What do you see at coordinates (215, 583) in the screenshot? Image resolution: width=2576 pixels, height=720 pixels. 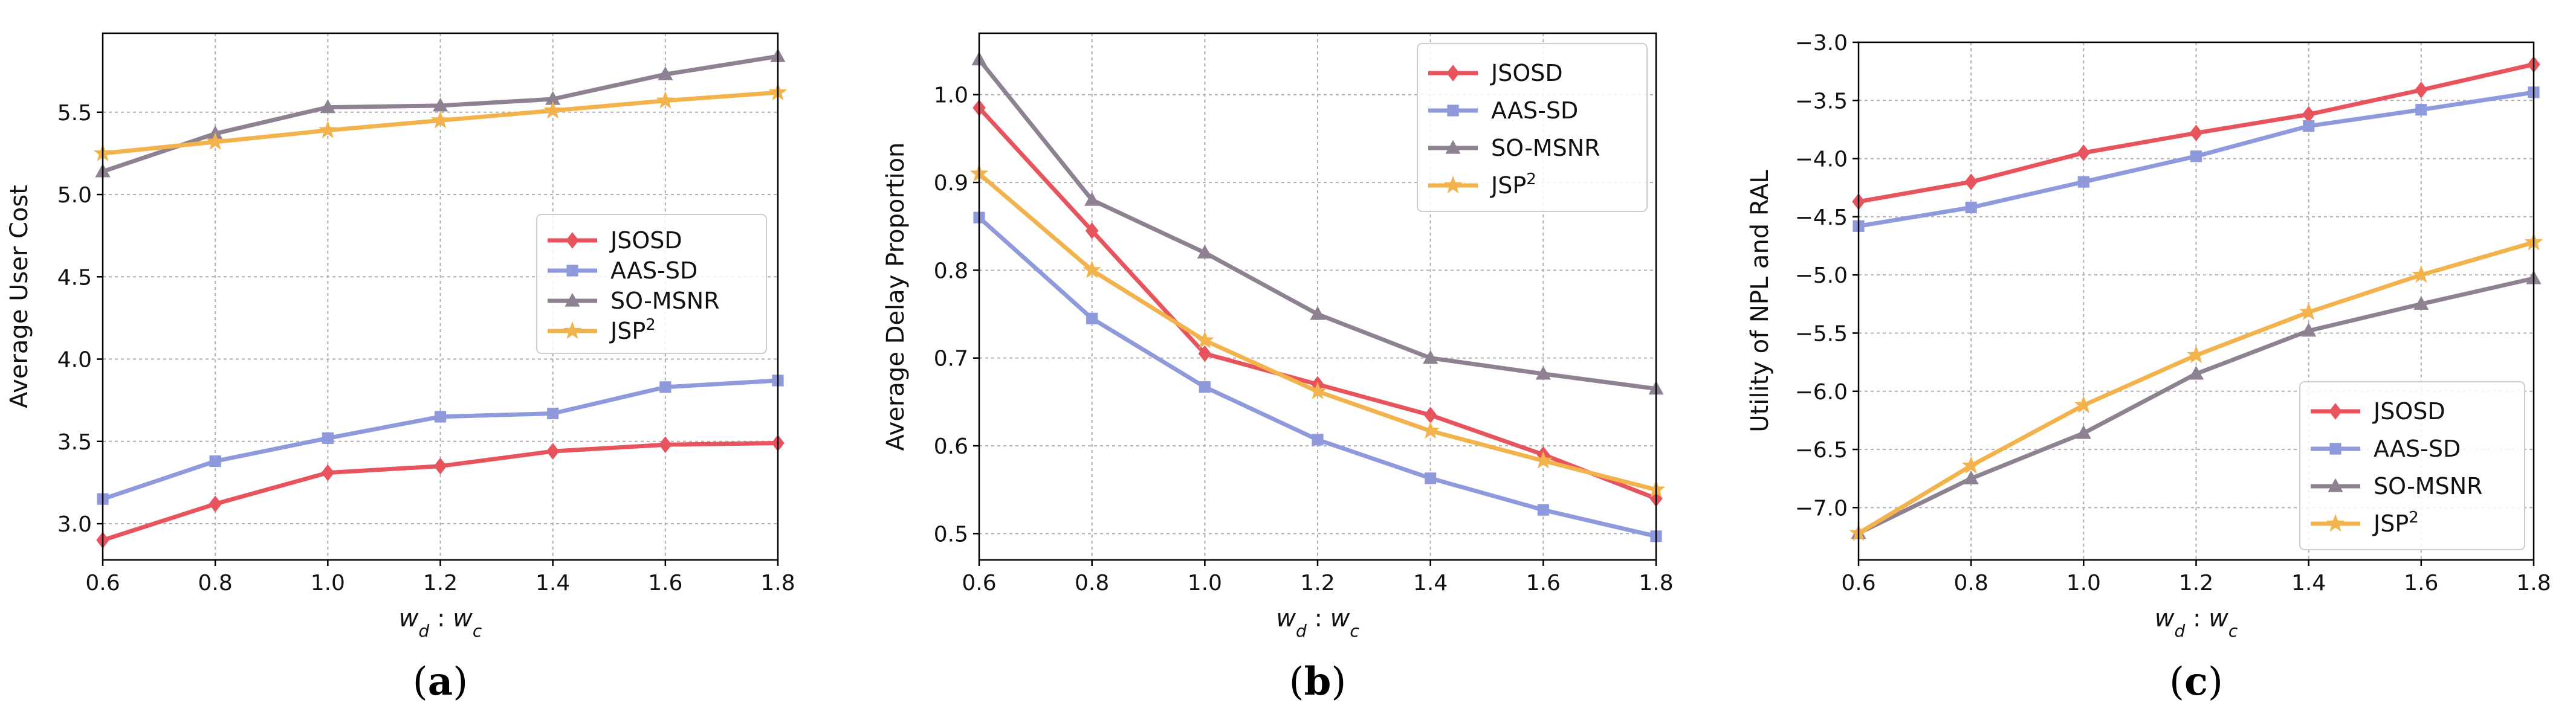 I see `x-tick-label: 0.8` at bounding box center [215, 583].